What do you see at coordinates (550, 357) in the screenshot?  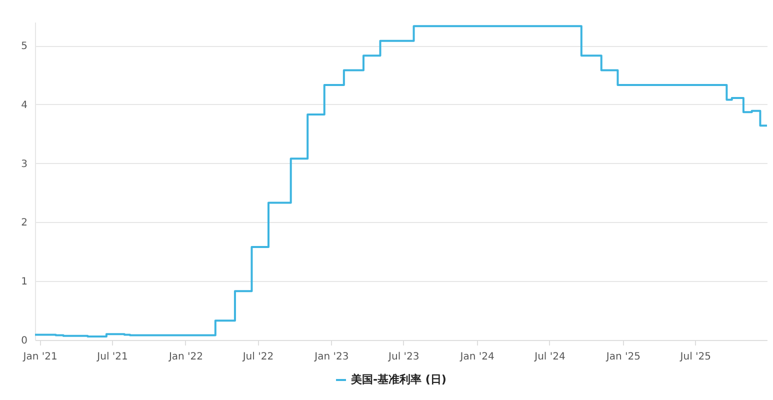 I see `x-tick-label: Jul '24` at bounding box center [550, 357].